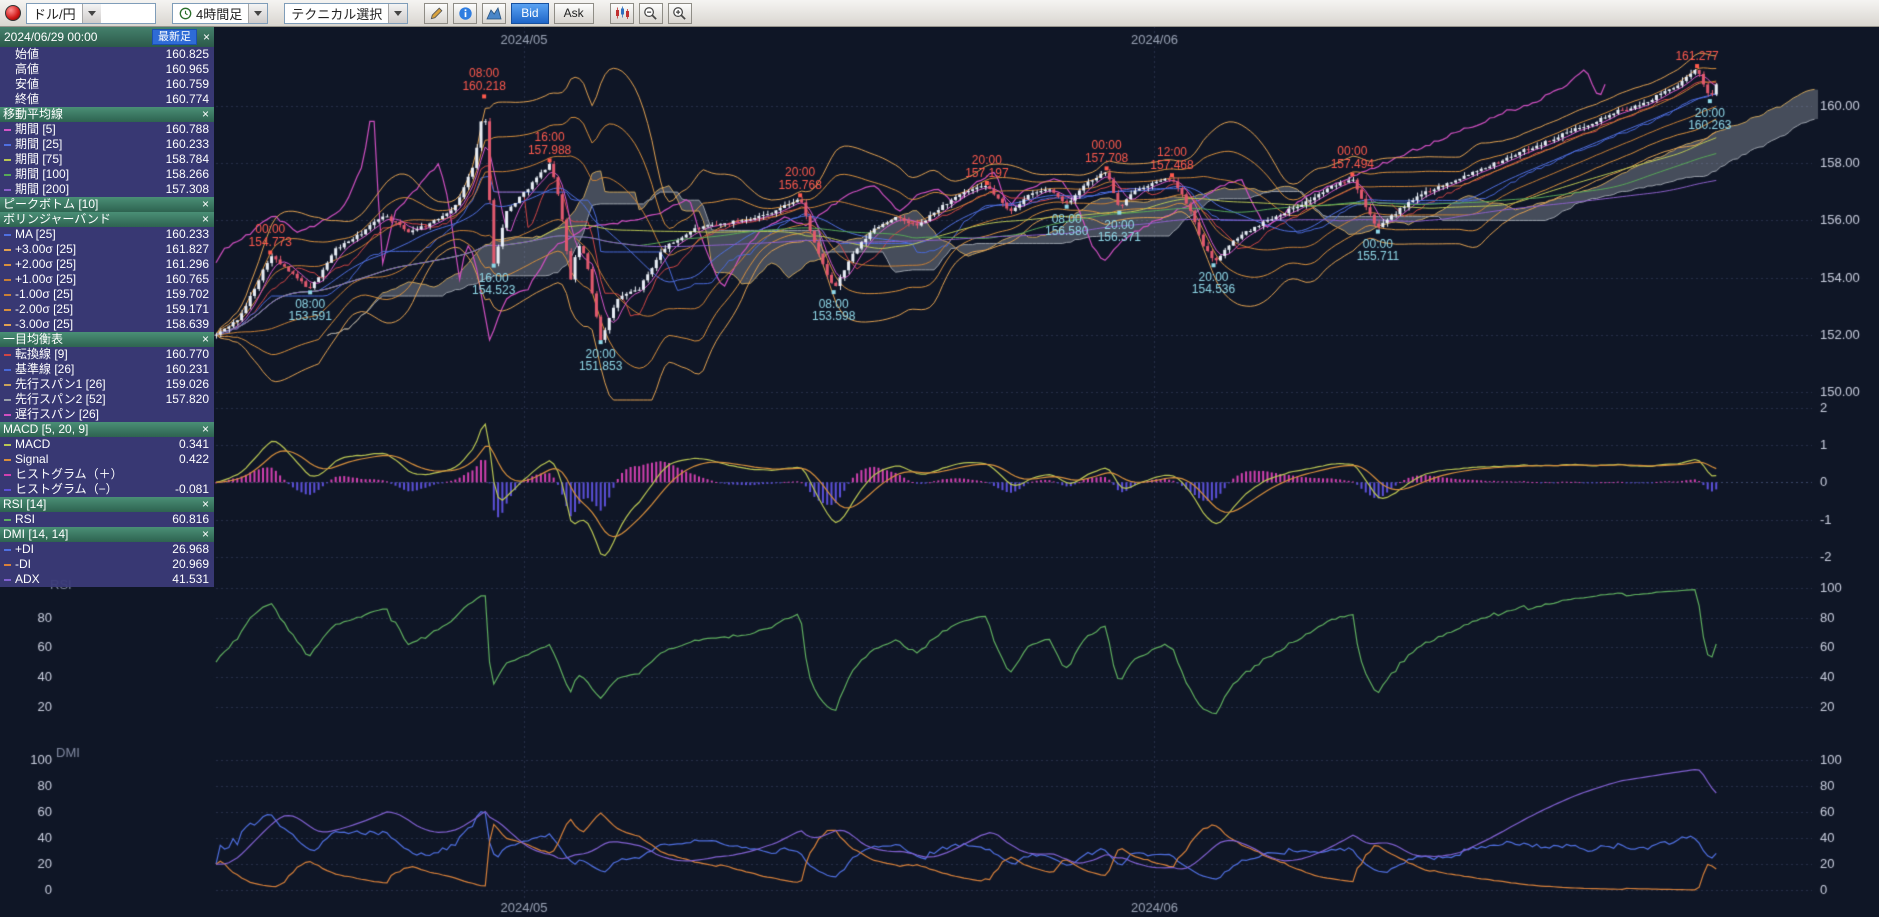 This screenshot has height=917, width=1879. Describe the element at coordinates (174, 37) in the screenshot. I see `latest-bar-badge: 最新足` at that location.